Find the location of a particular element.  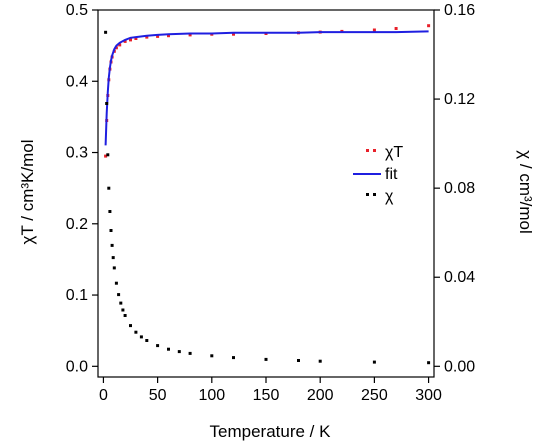

y-right-tick-label: 0.04 is located at coordinates (459, 277).